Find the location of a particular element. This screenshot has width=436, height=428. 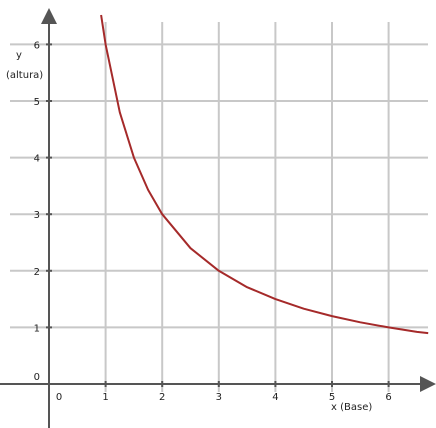

y-axis-label-unit: (altura) is located at coordinates (24, 75).